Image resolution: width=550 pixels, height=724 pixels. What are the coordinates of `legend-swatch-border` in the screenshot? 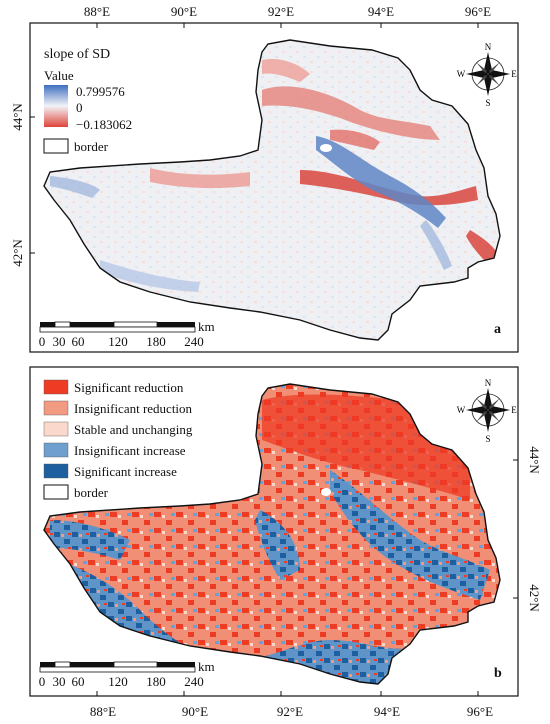 It's located at (56, 492).